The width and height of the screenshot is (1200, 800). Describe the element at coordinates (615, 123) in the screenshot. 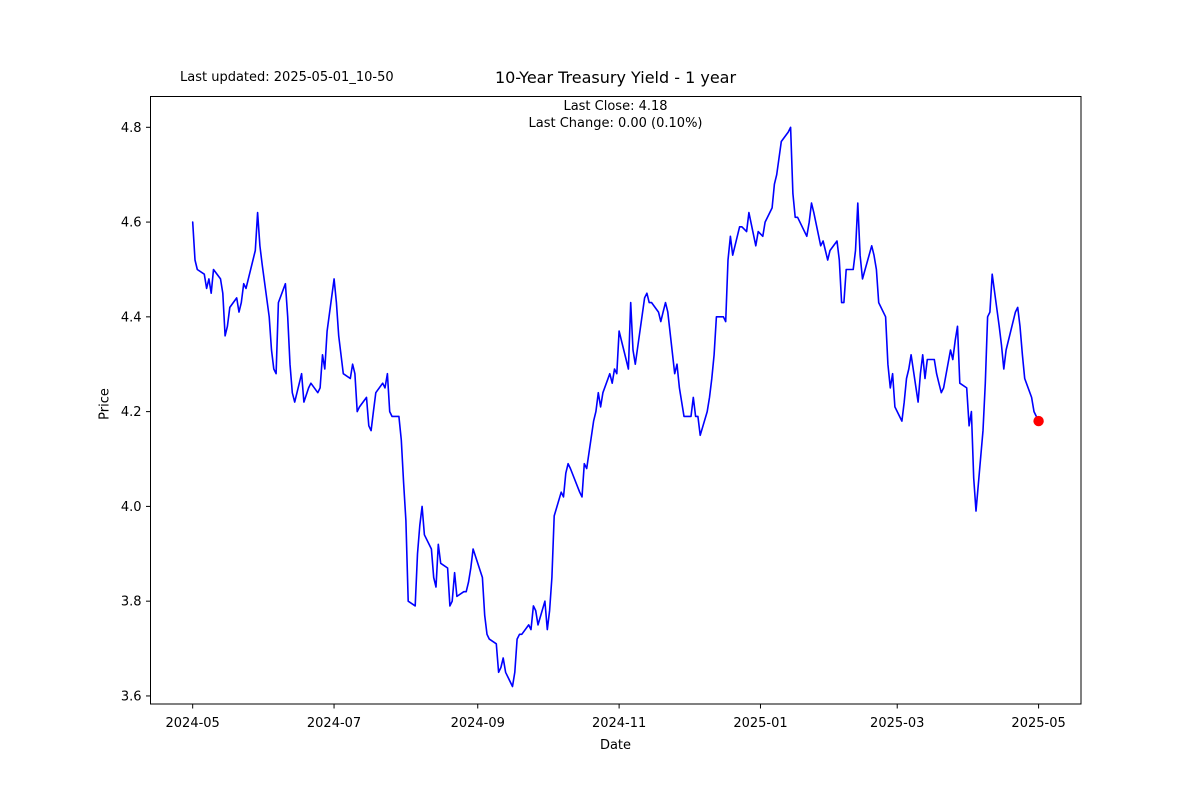

I see `last-change-text: Last Change: 0.00 (0.10%)` at that location.